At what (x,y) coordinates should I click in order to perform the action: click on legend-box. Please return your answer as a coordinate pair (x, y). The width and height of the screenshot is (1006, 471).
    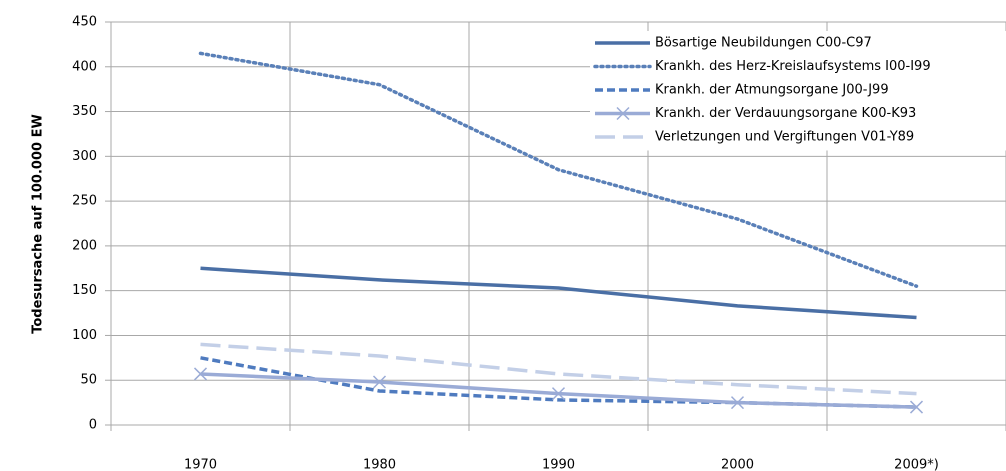
    Looking at the image, I should click on (798, 91).